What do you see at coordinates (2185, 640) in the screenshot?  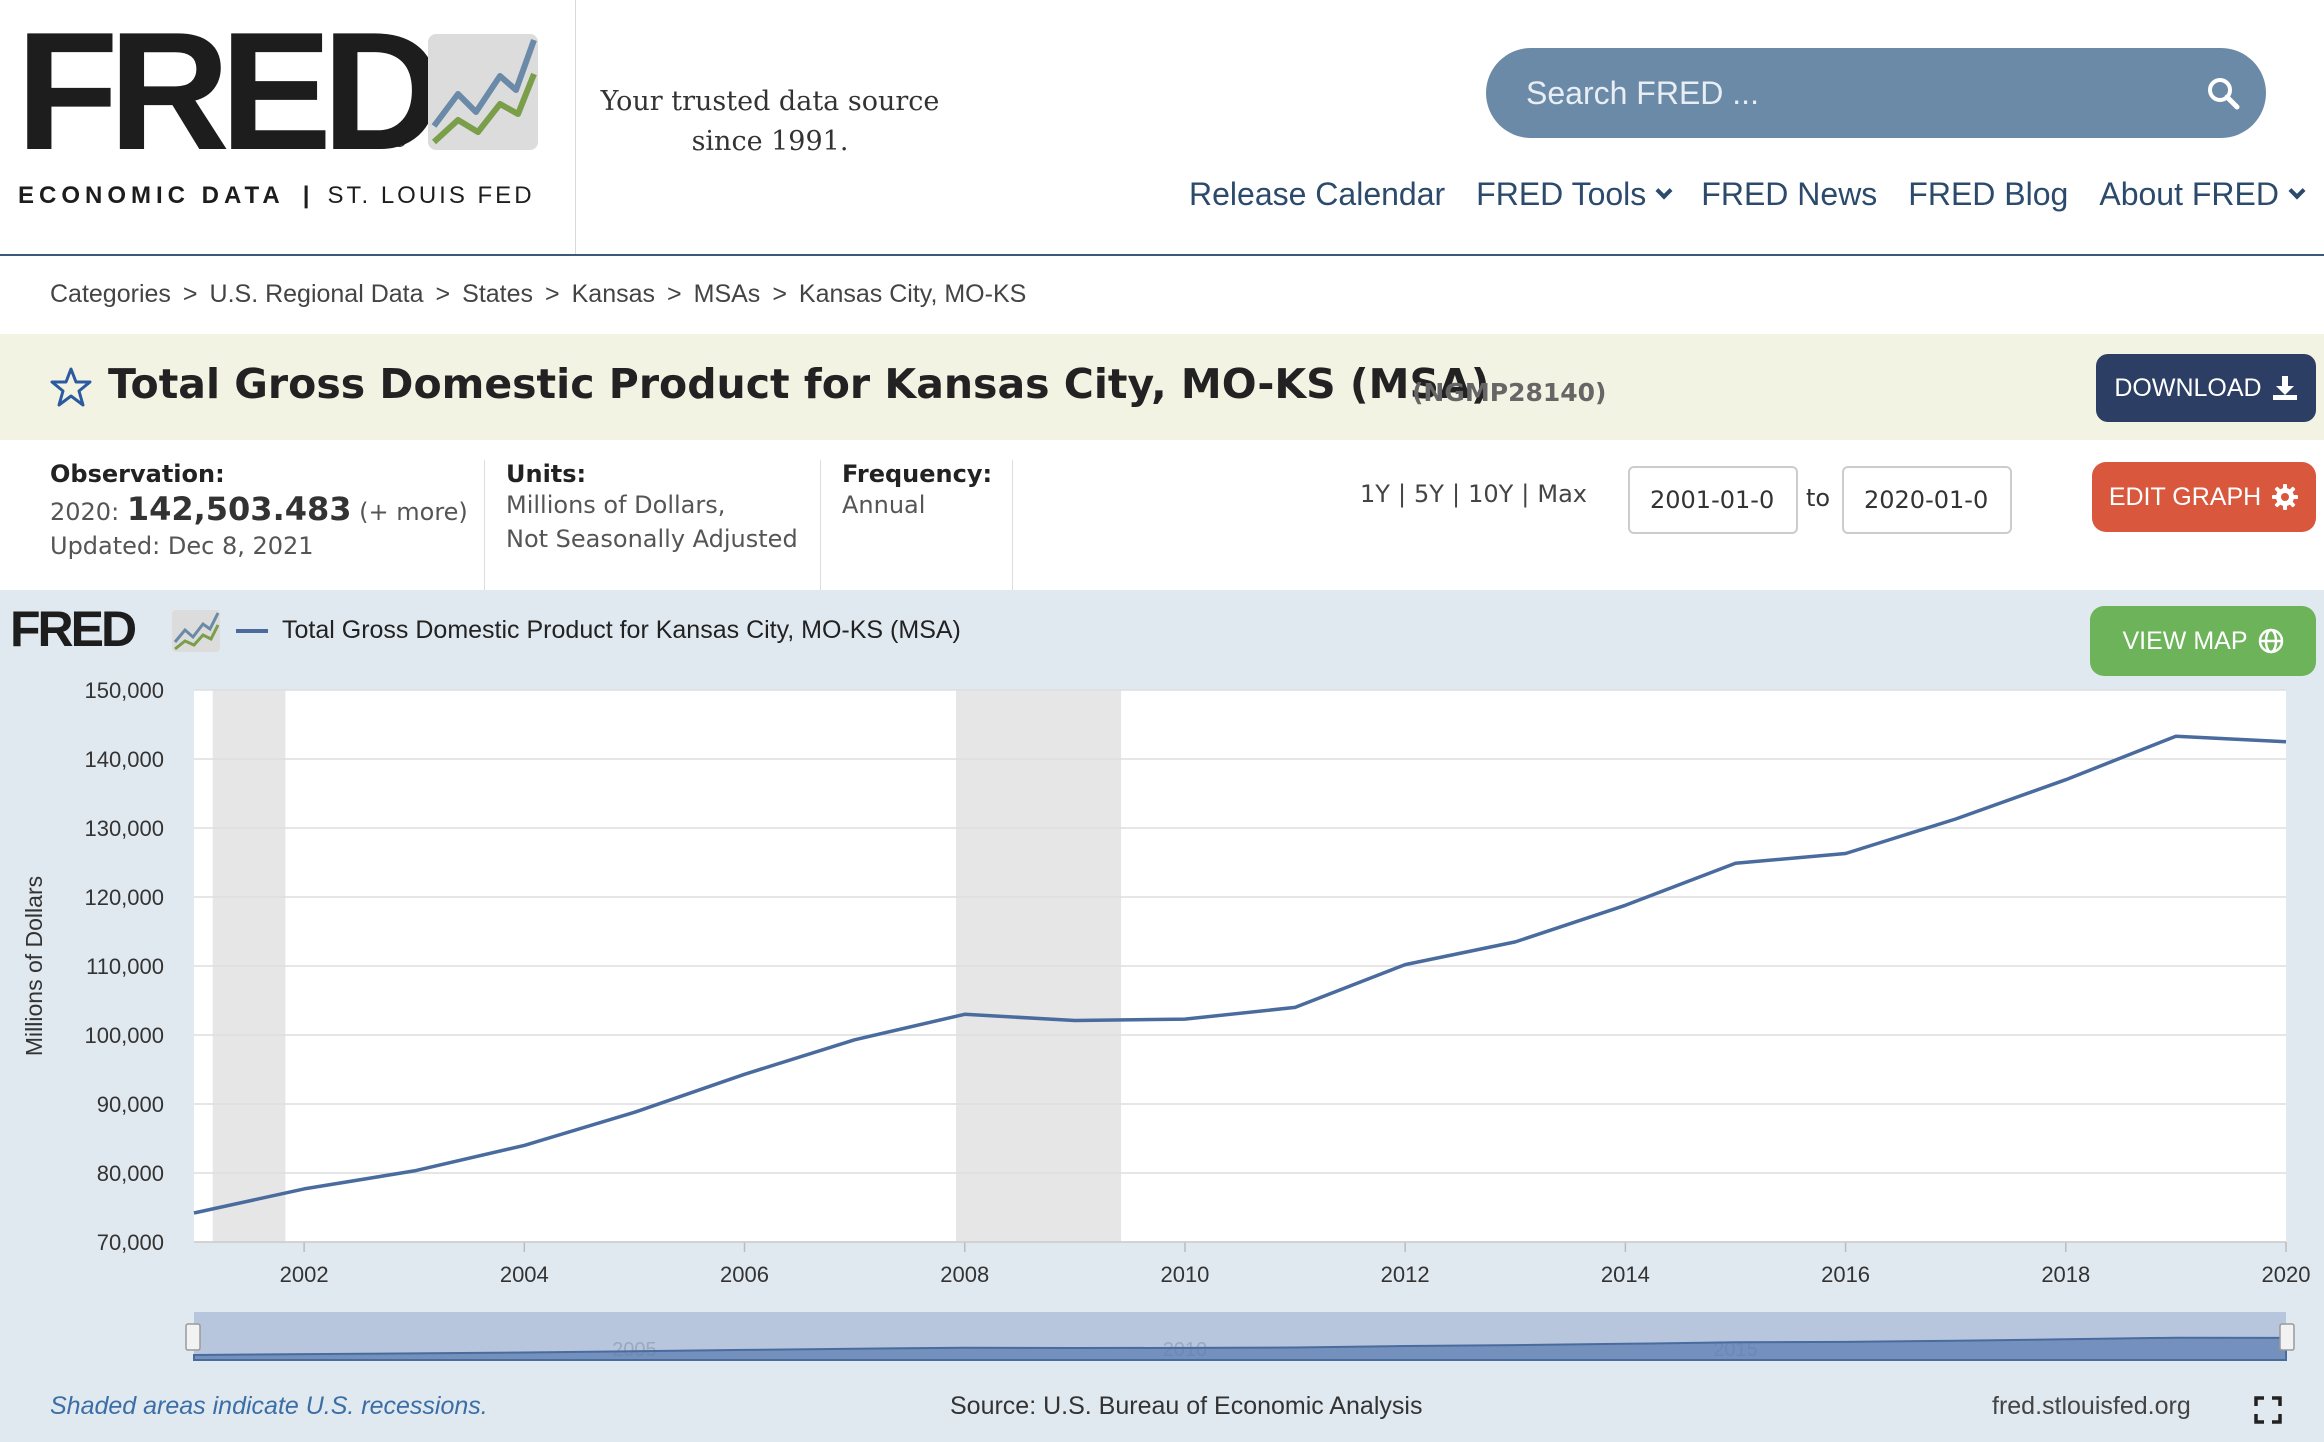 I see `view-map-label: VIEW MAP` at bounding box center [2185, 640].